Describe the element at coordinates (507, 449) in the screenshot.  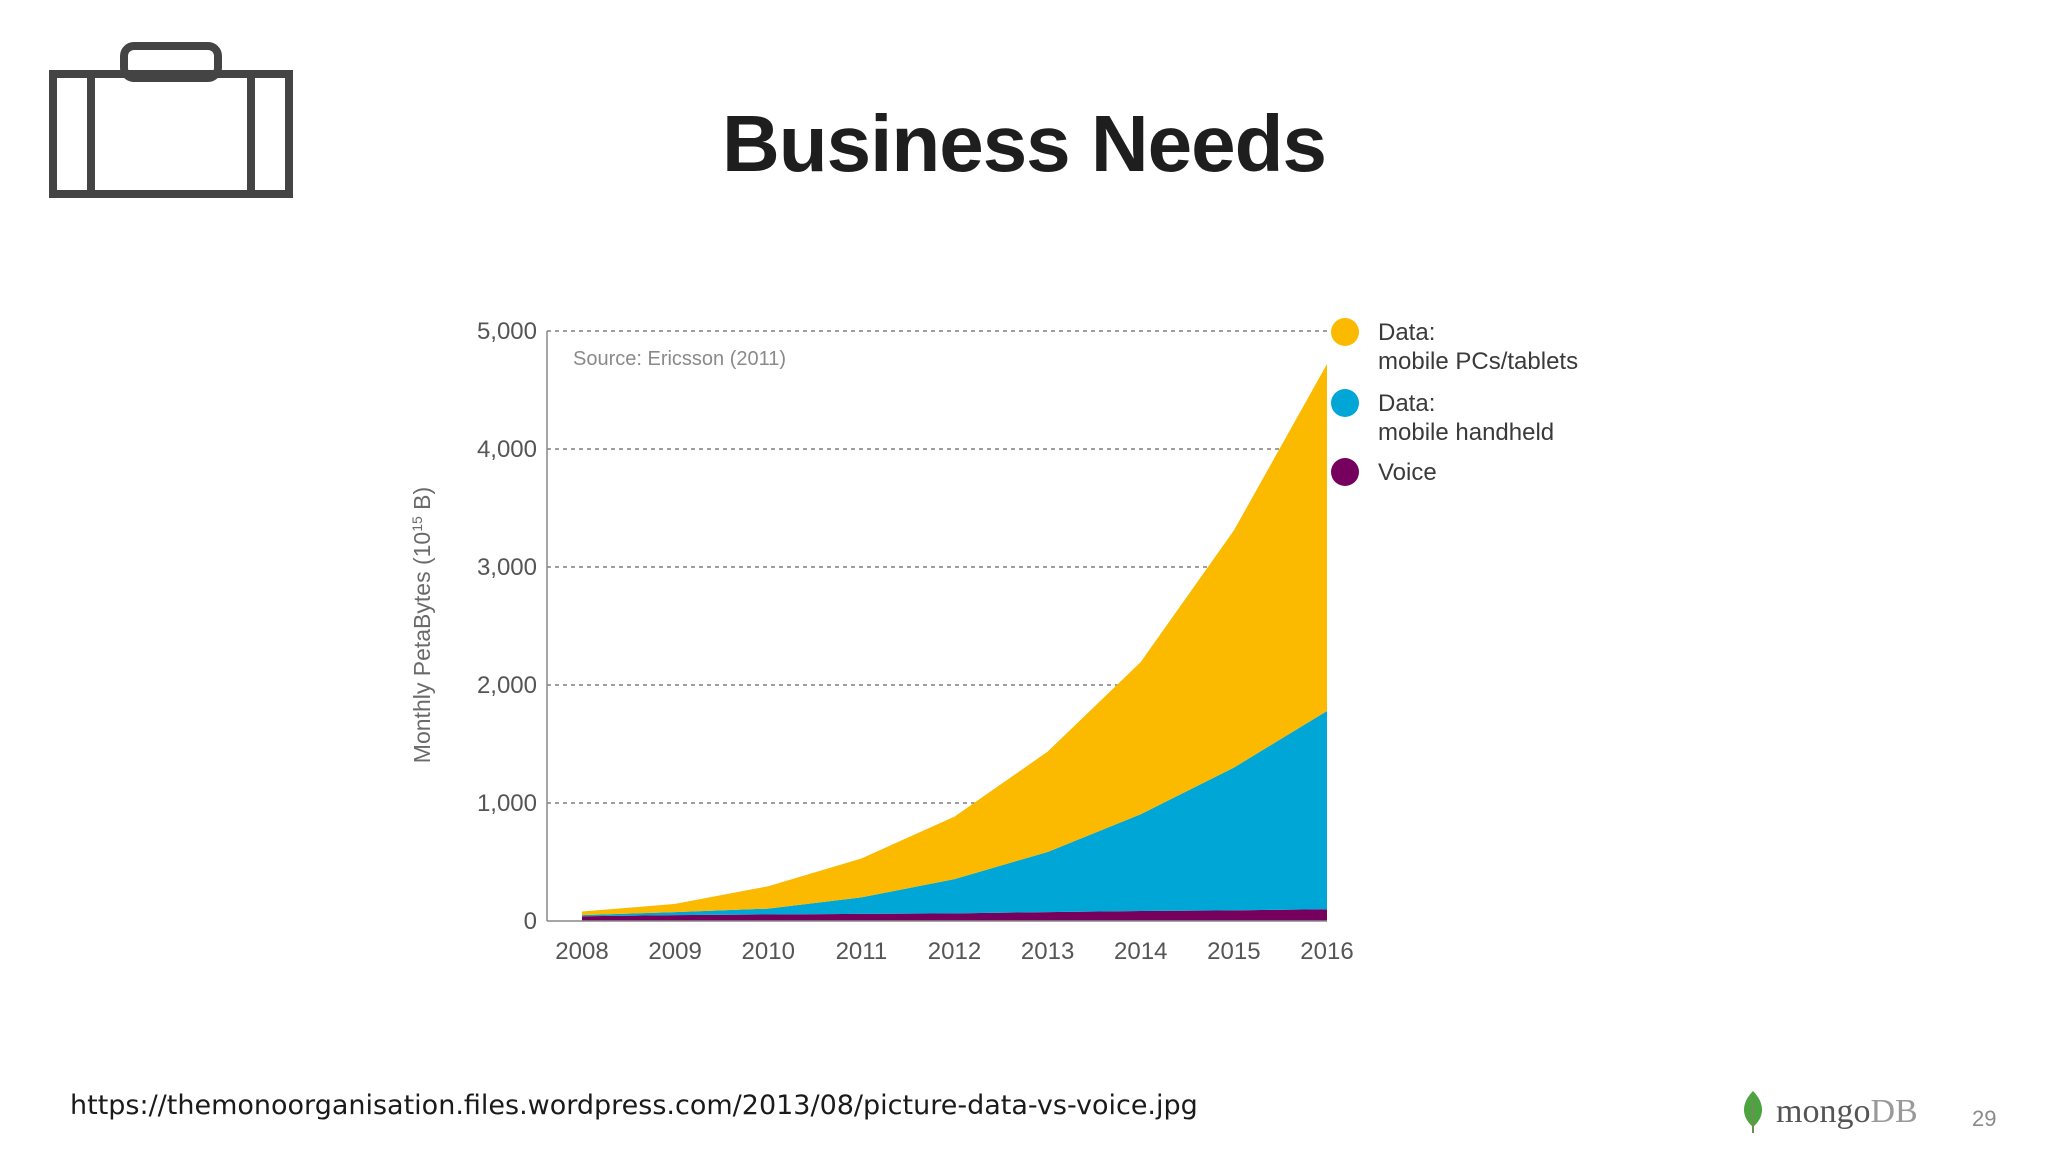
I see `y-tick-label-4: 4,000` at that location.